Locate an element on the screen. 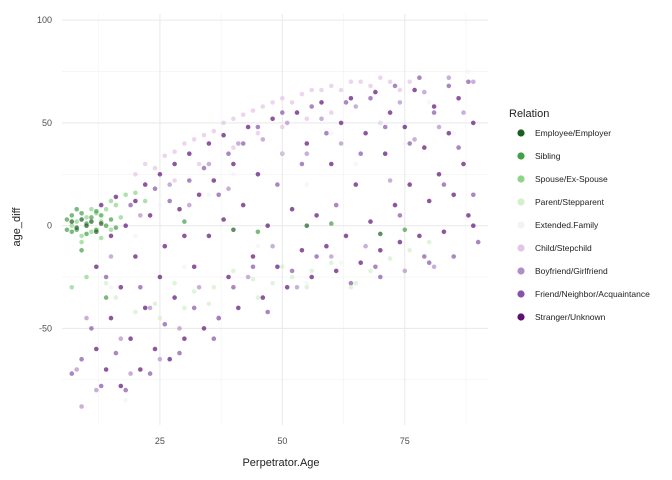 The width and height of the screenshot is (672, 480). legend-label: Spouse/Ex-Spouse is located at coordinates (571, 179).